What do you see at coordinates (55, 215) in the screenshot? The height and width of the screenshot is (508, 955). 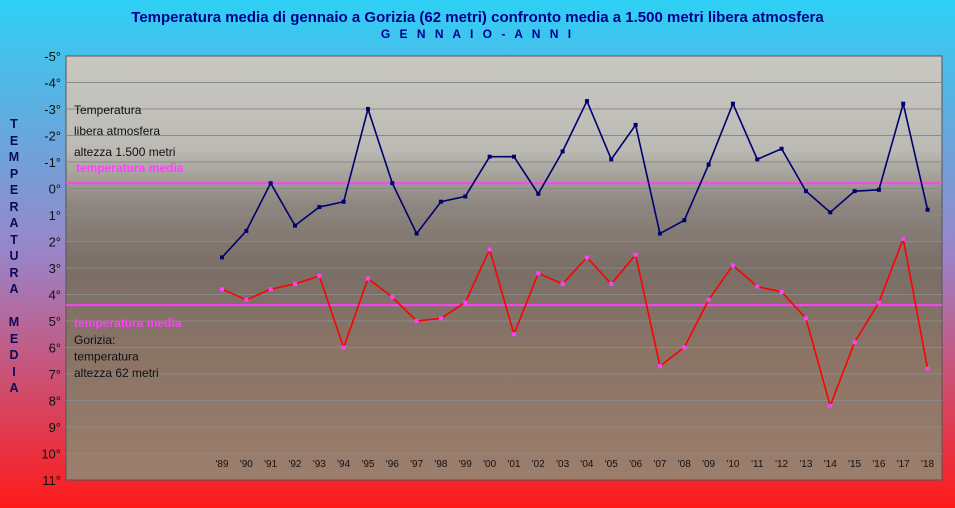 I see `y-tick-label: 1°` at bounding box center [55, 215].